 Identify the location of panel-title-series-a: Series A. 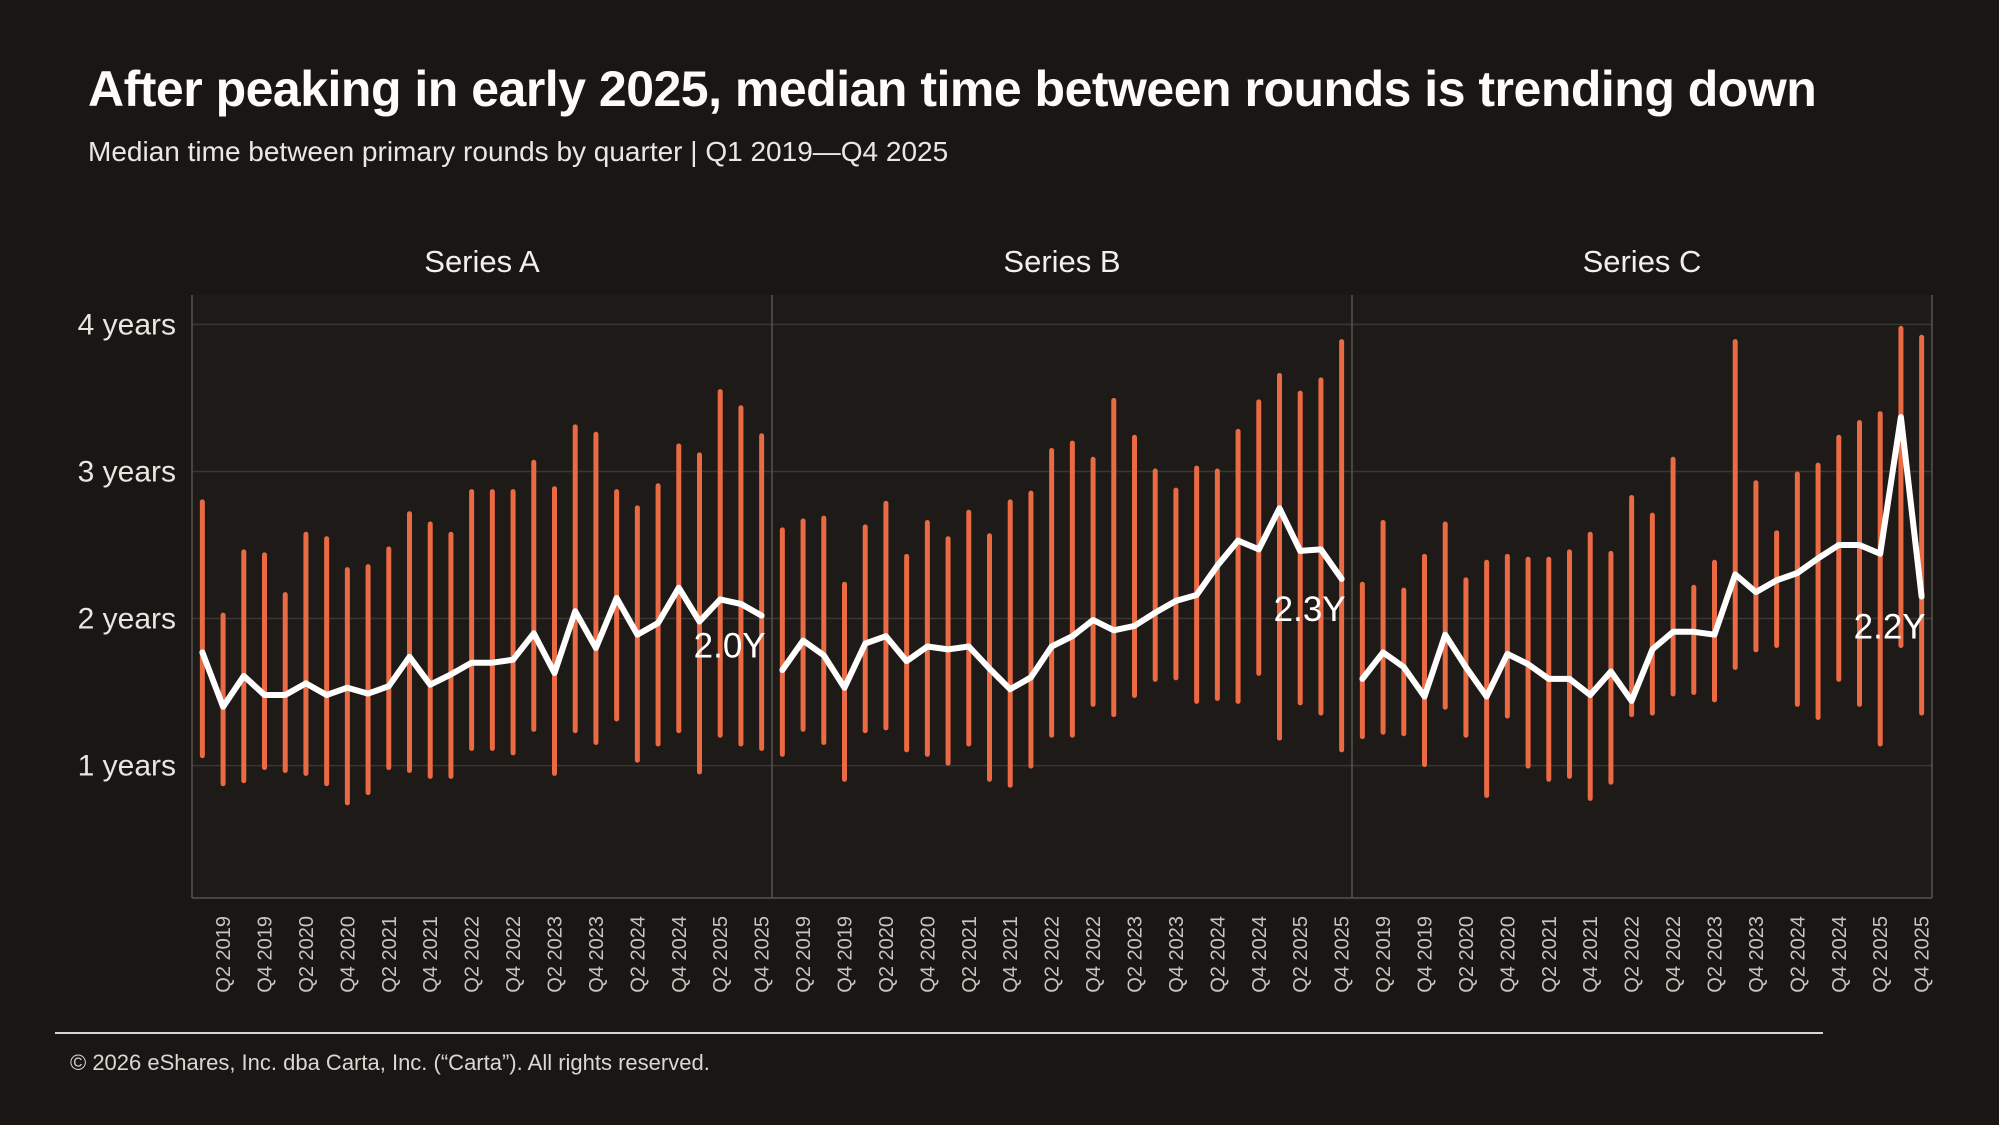
(482, 261).